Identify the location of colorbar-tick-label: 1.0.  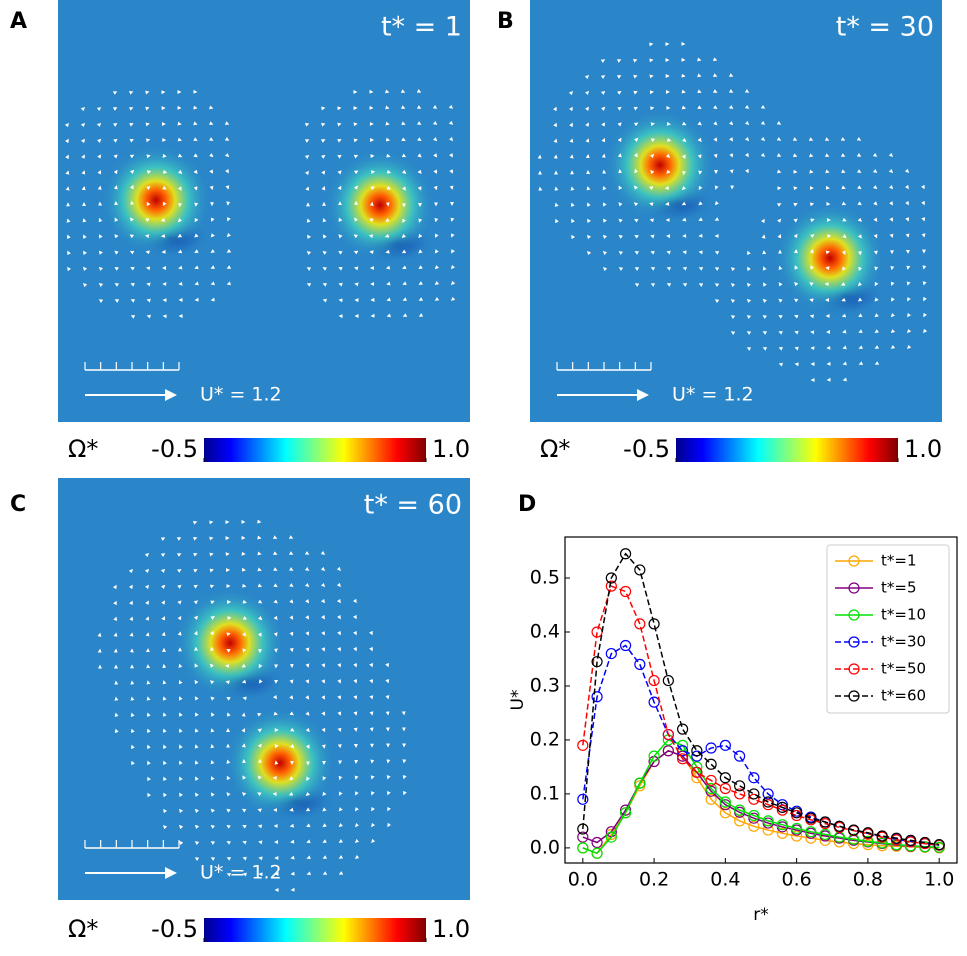
(451, 449).